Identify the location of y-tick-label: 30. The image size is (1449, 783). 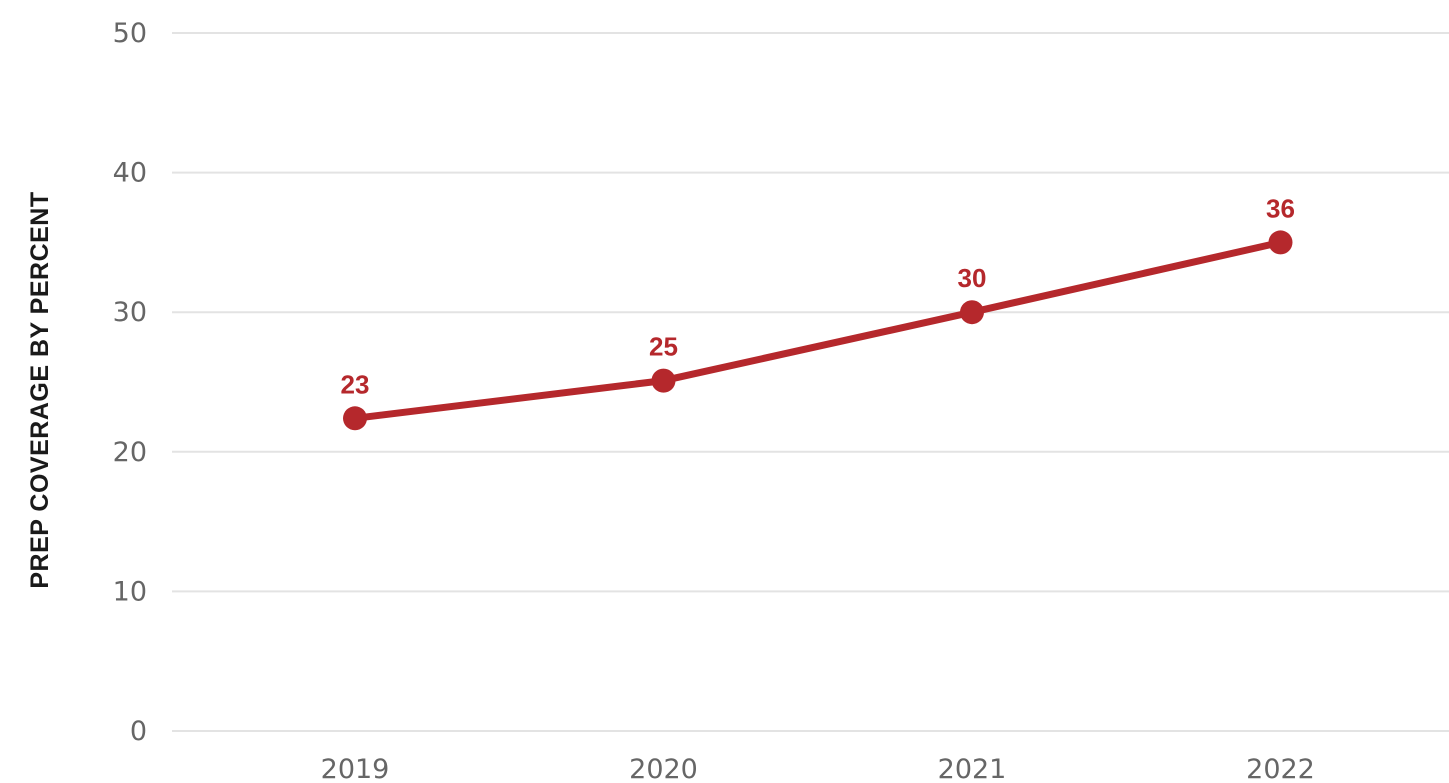
(130, 312).